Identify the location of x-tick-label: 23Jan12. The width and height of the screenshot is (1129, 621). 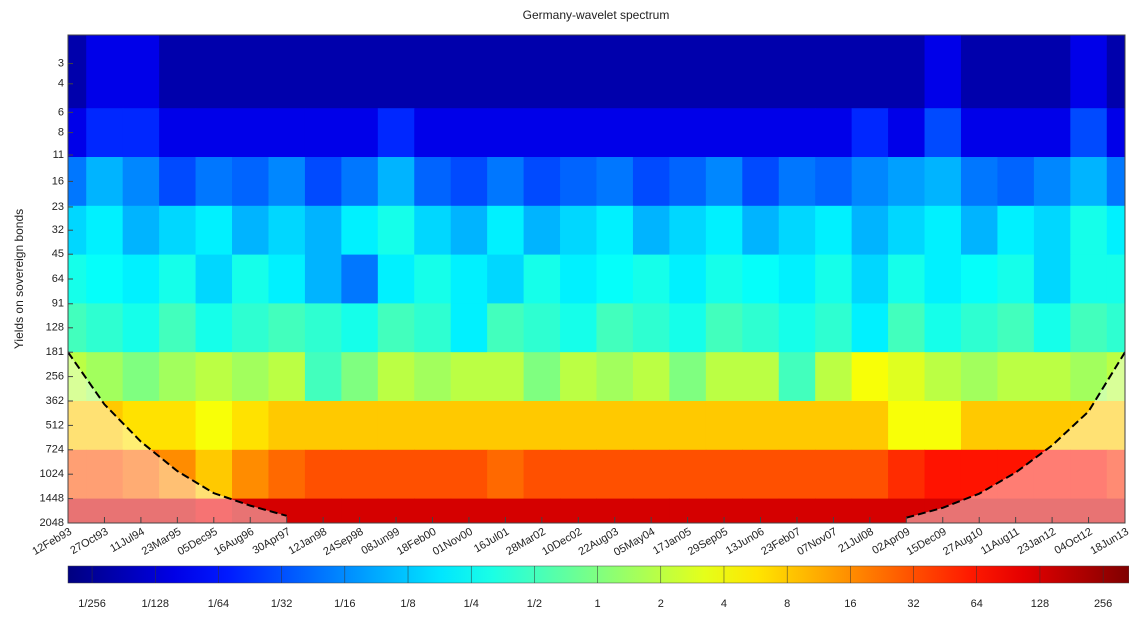
(1036, 542).